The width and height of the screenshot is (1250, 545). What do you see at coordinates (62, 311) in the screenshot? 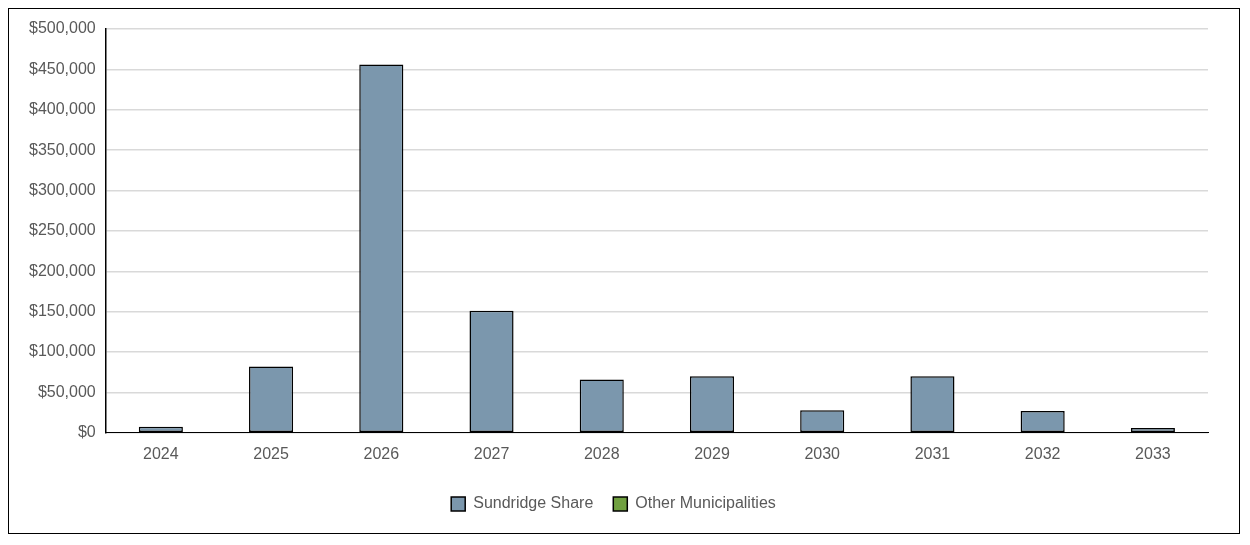
I see `y-tick-label: $150,000` at bounding box center [62, 311].